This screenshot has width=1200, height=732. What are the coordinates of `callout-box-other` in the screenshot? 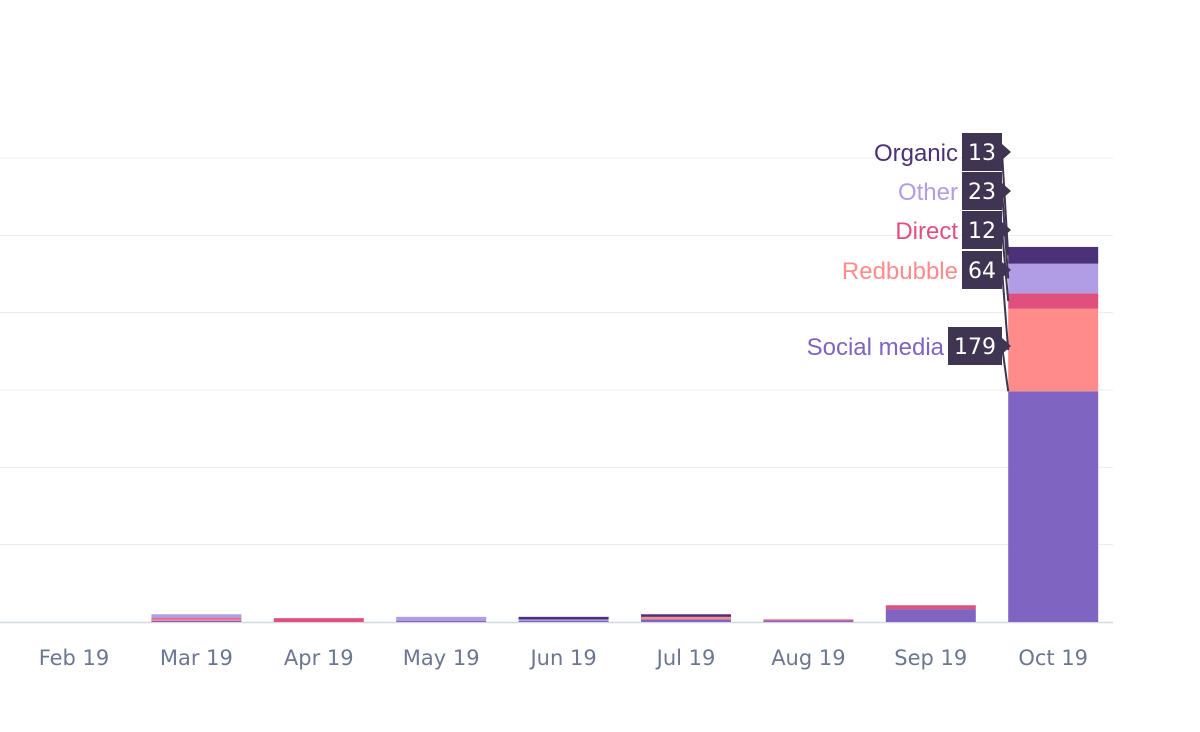 It's located at (982, 191).